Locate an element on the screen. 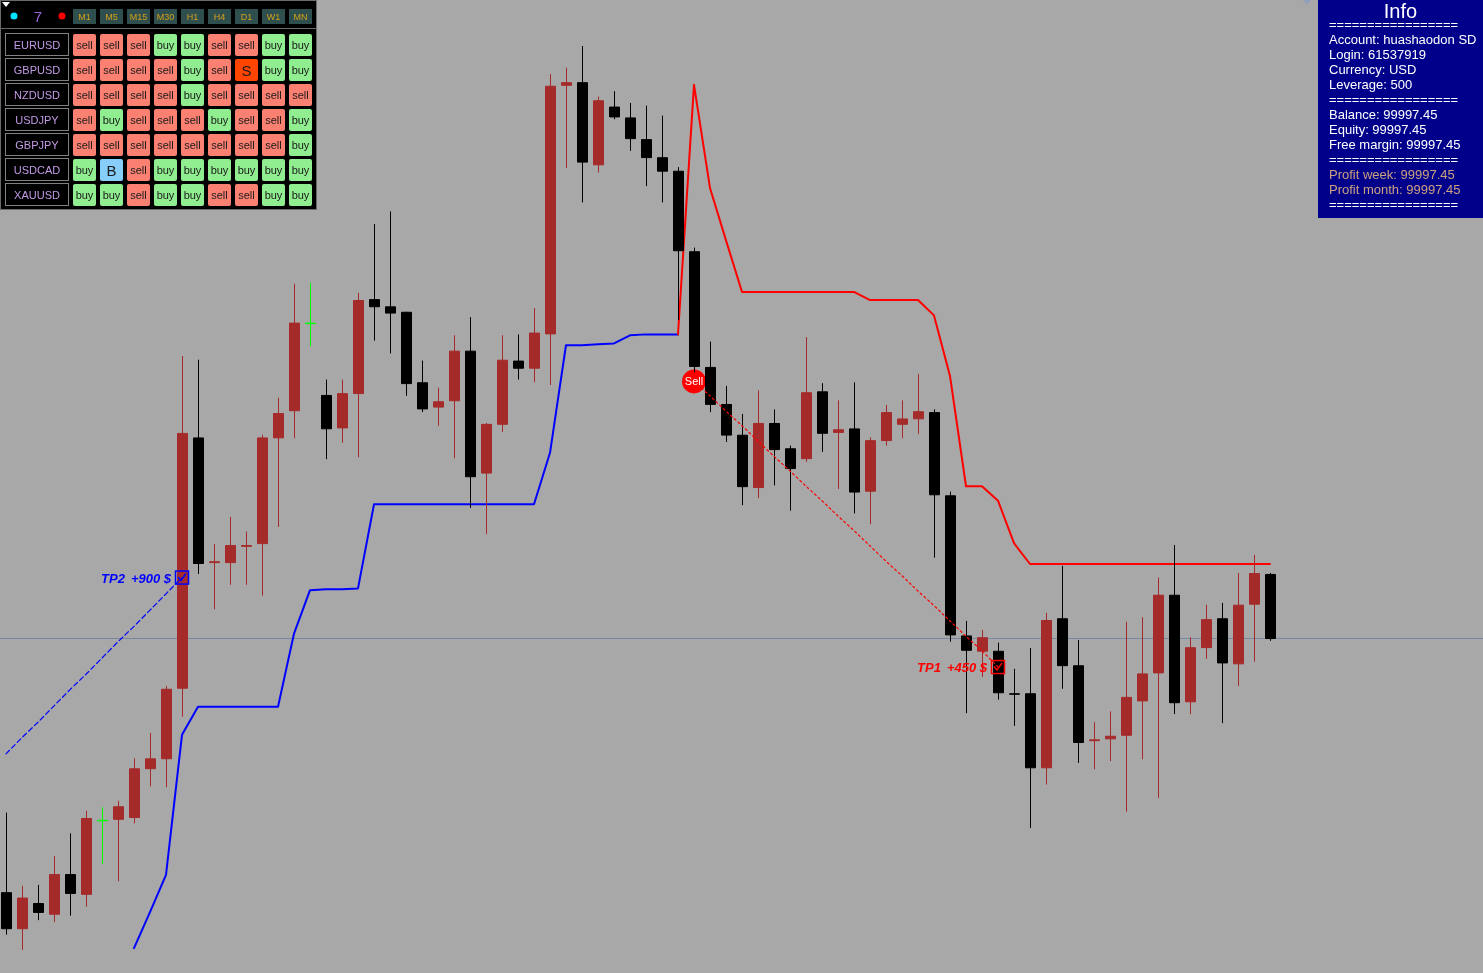  annotation: +900 $ is located at coordinates (151, 578).